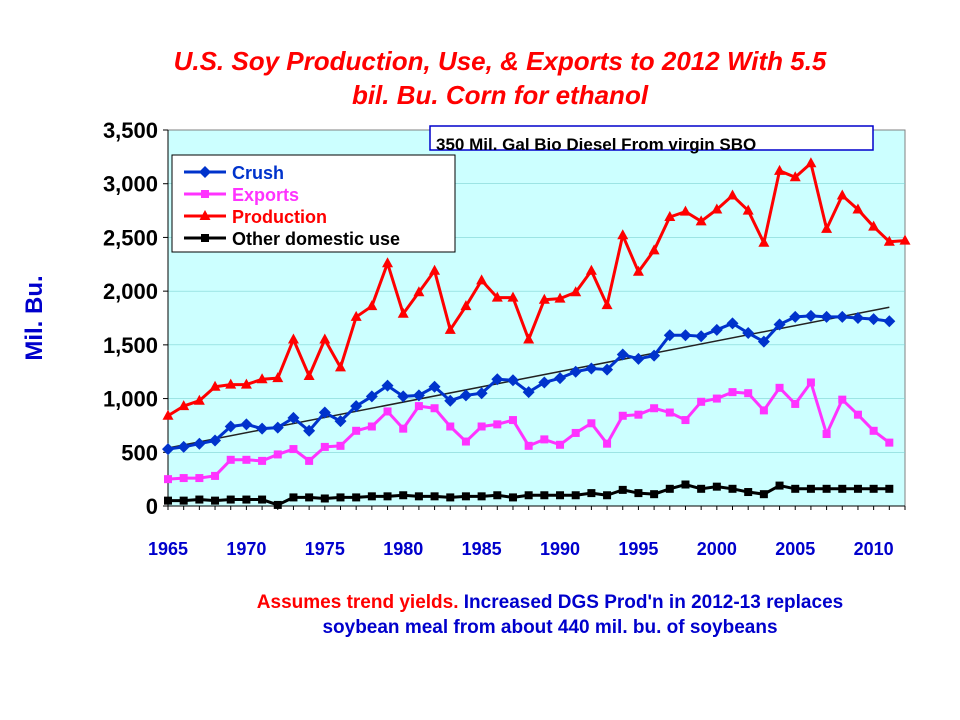  Describe the element at coordinates (139, 452) in the screenshot. I see `y-tick-label: 500` at that location.